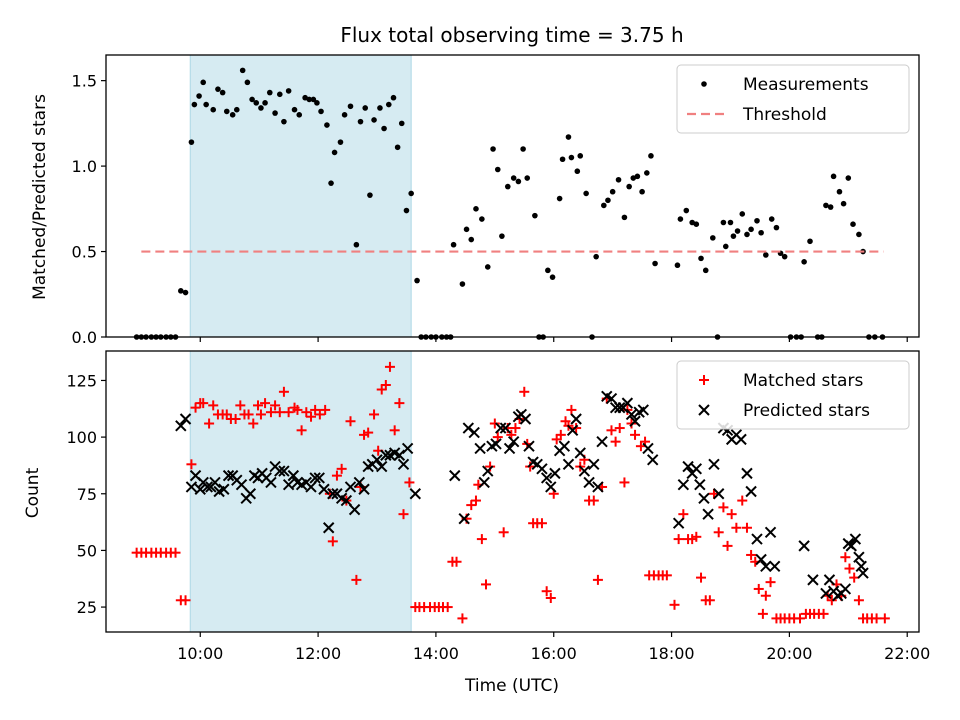 This screenshot has width=960, height=720. What do you see at coordinates (784, 115) in the screenshot?
I see `legend-entry-label: Threshold` at bounding box center [784, 115].